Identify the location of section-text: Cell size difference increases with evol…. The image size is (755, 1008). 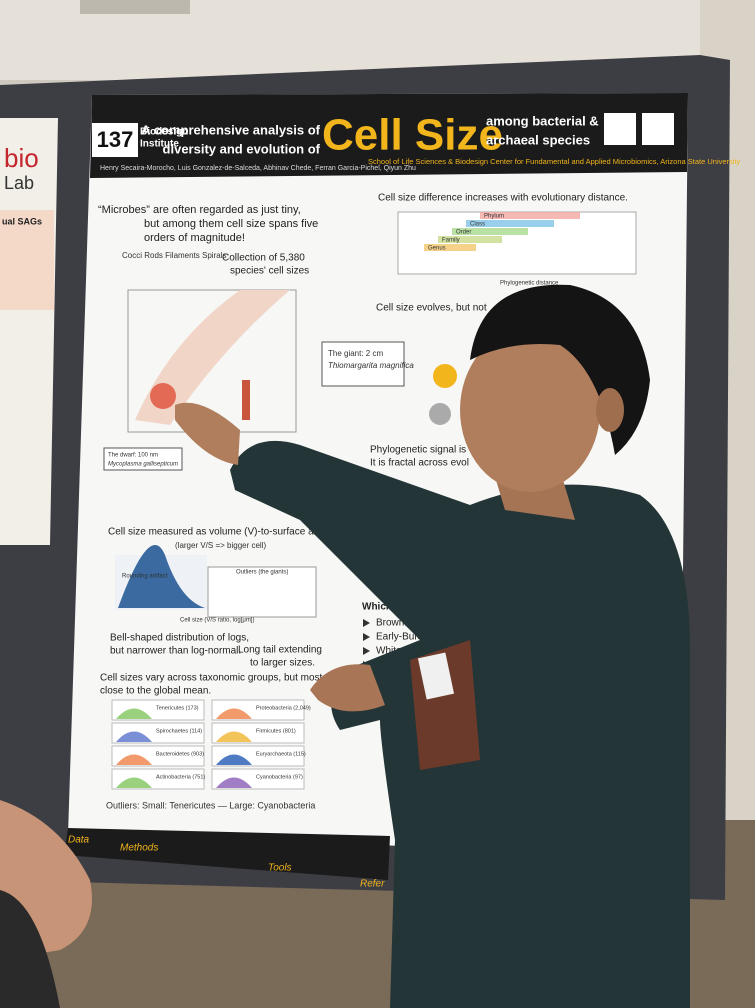
(503, 198).